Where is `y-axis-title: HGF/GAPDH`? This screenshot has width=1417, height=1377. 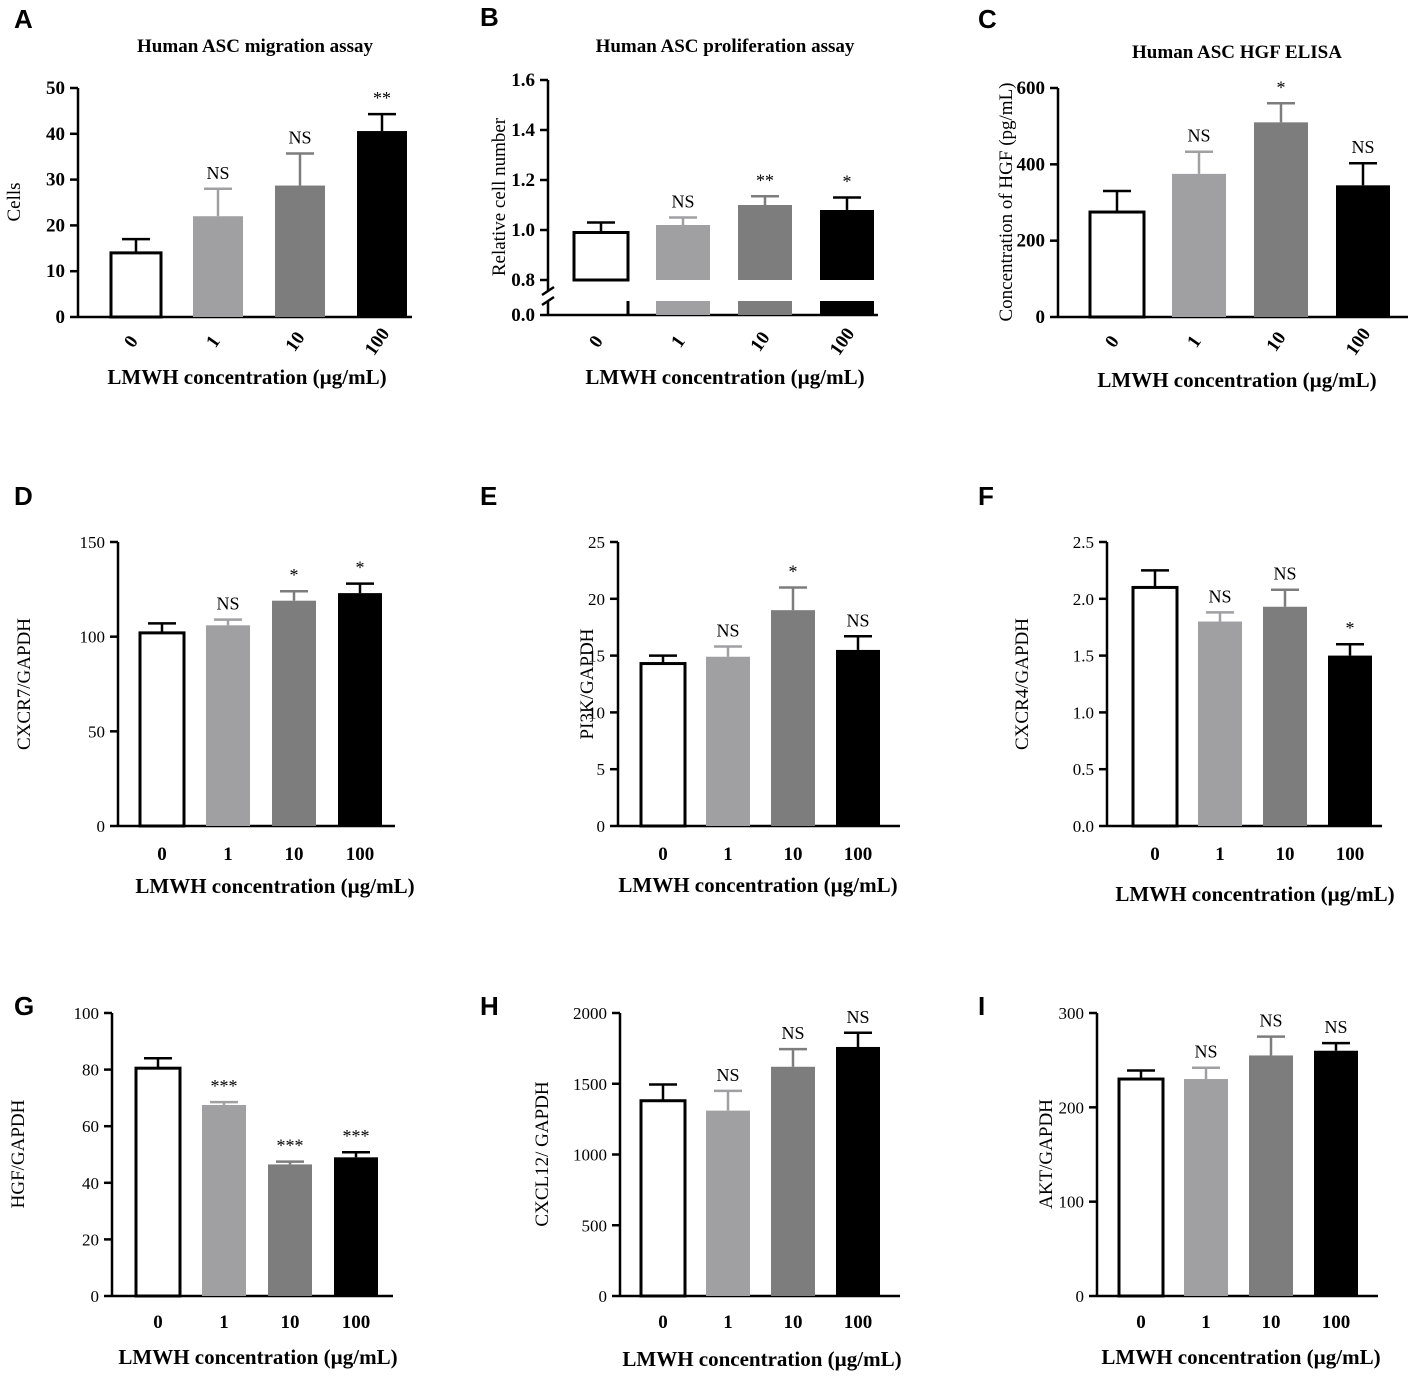 y-axis-title: HGF/GAPDH is located at coordinates (18, 1153).